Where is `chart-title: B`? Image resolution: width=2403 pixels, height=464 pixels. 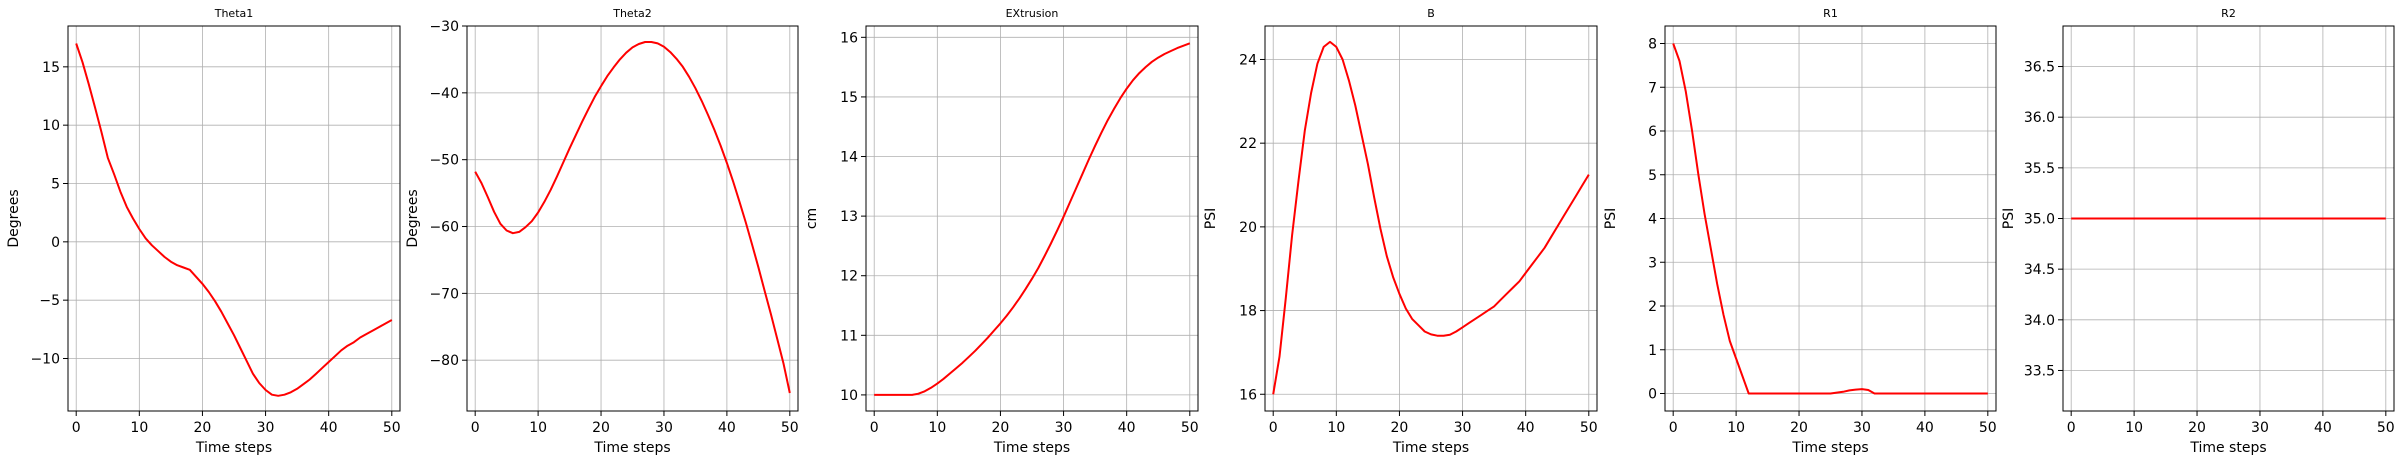 chart-title: B is located at coordinates (1431, 13).